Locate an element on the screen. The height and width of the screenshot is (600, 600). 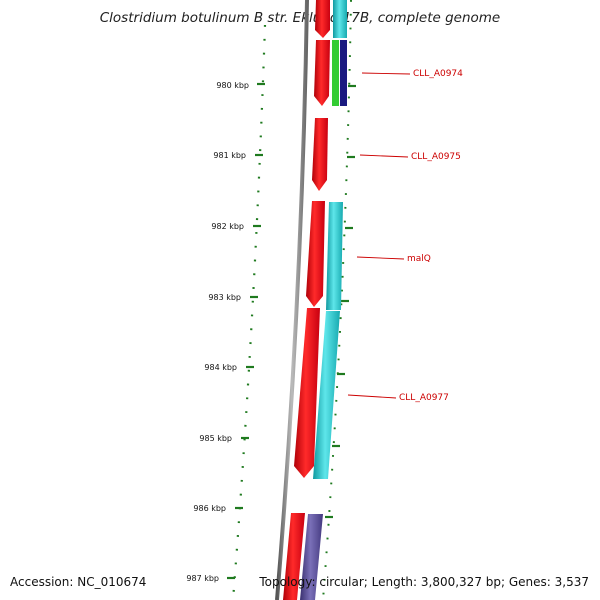
gene-labels: CLL_A0974 CLL_A0975 malQ CLL_A0977 is located at coordinates (431, 236).